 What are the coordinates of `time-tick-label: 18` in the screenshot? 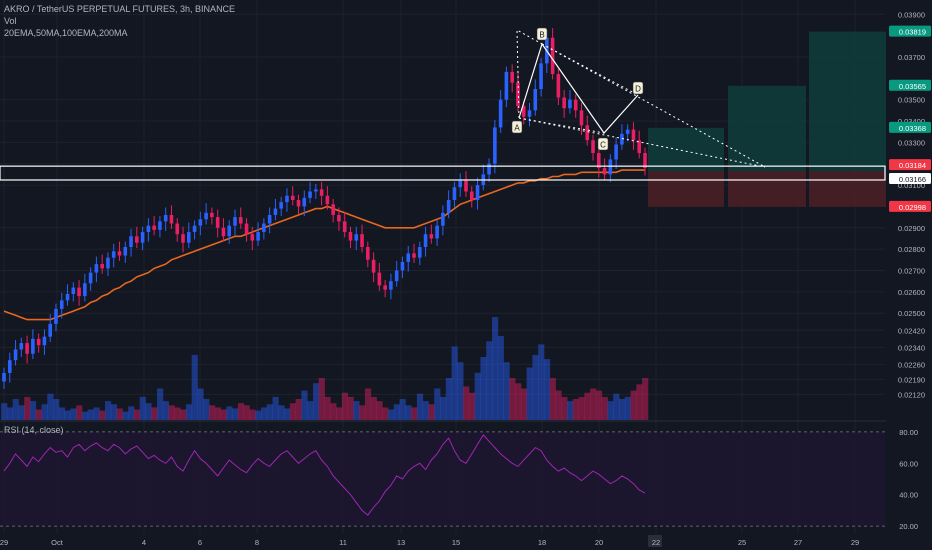 It's located at (542, 542).